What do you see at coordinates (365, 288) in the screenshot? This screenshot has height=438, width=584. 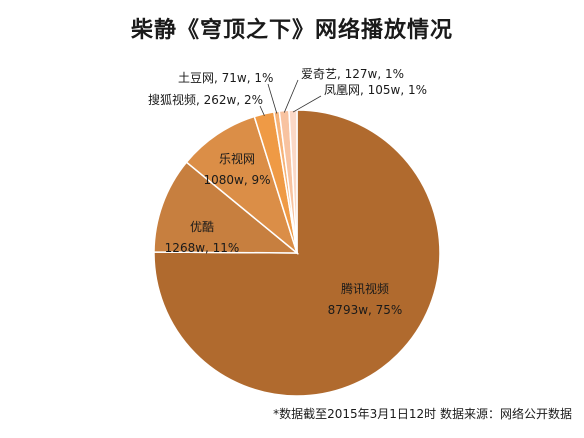 I see `slice-label-tencent: 腾讯视频` at bounding box center [365, 288].